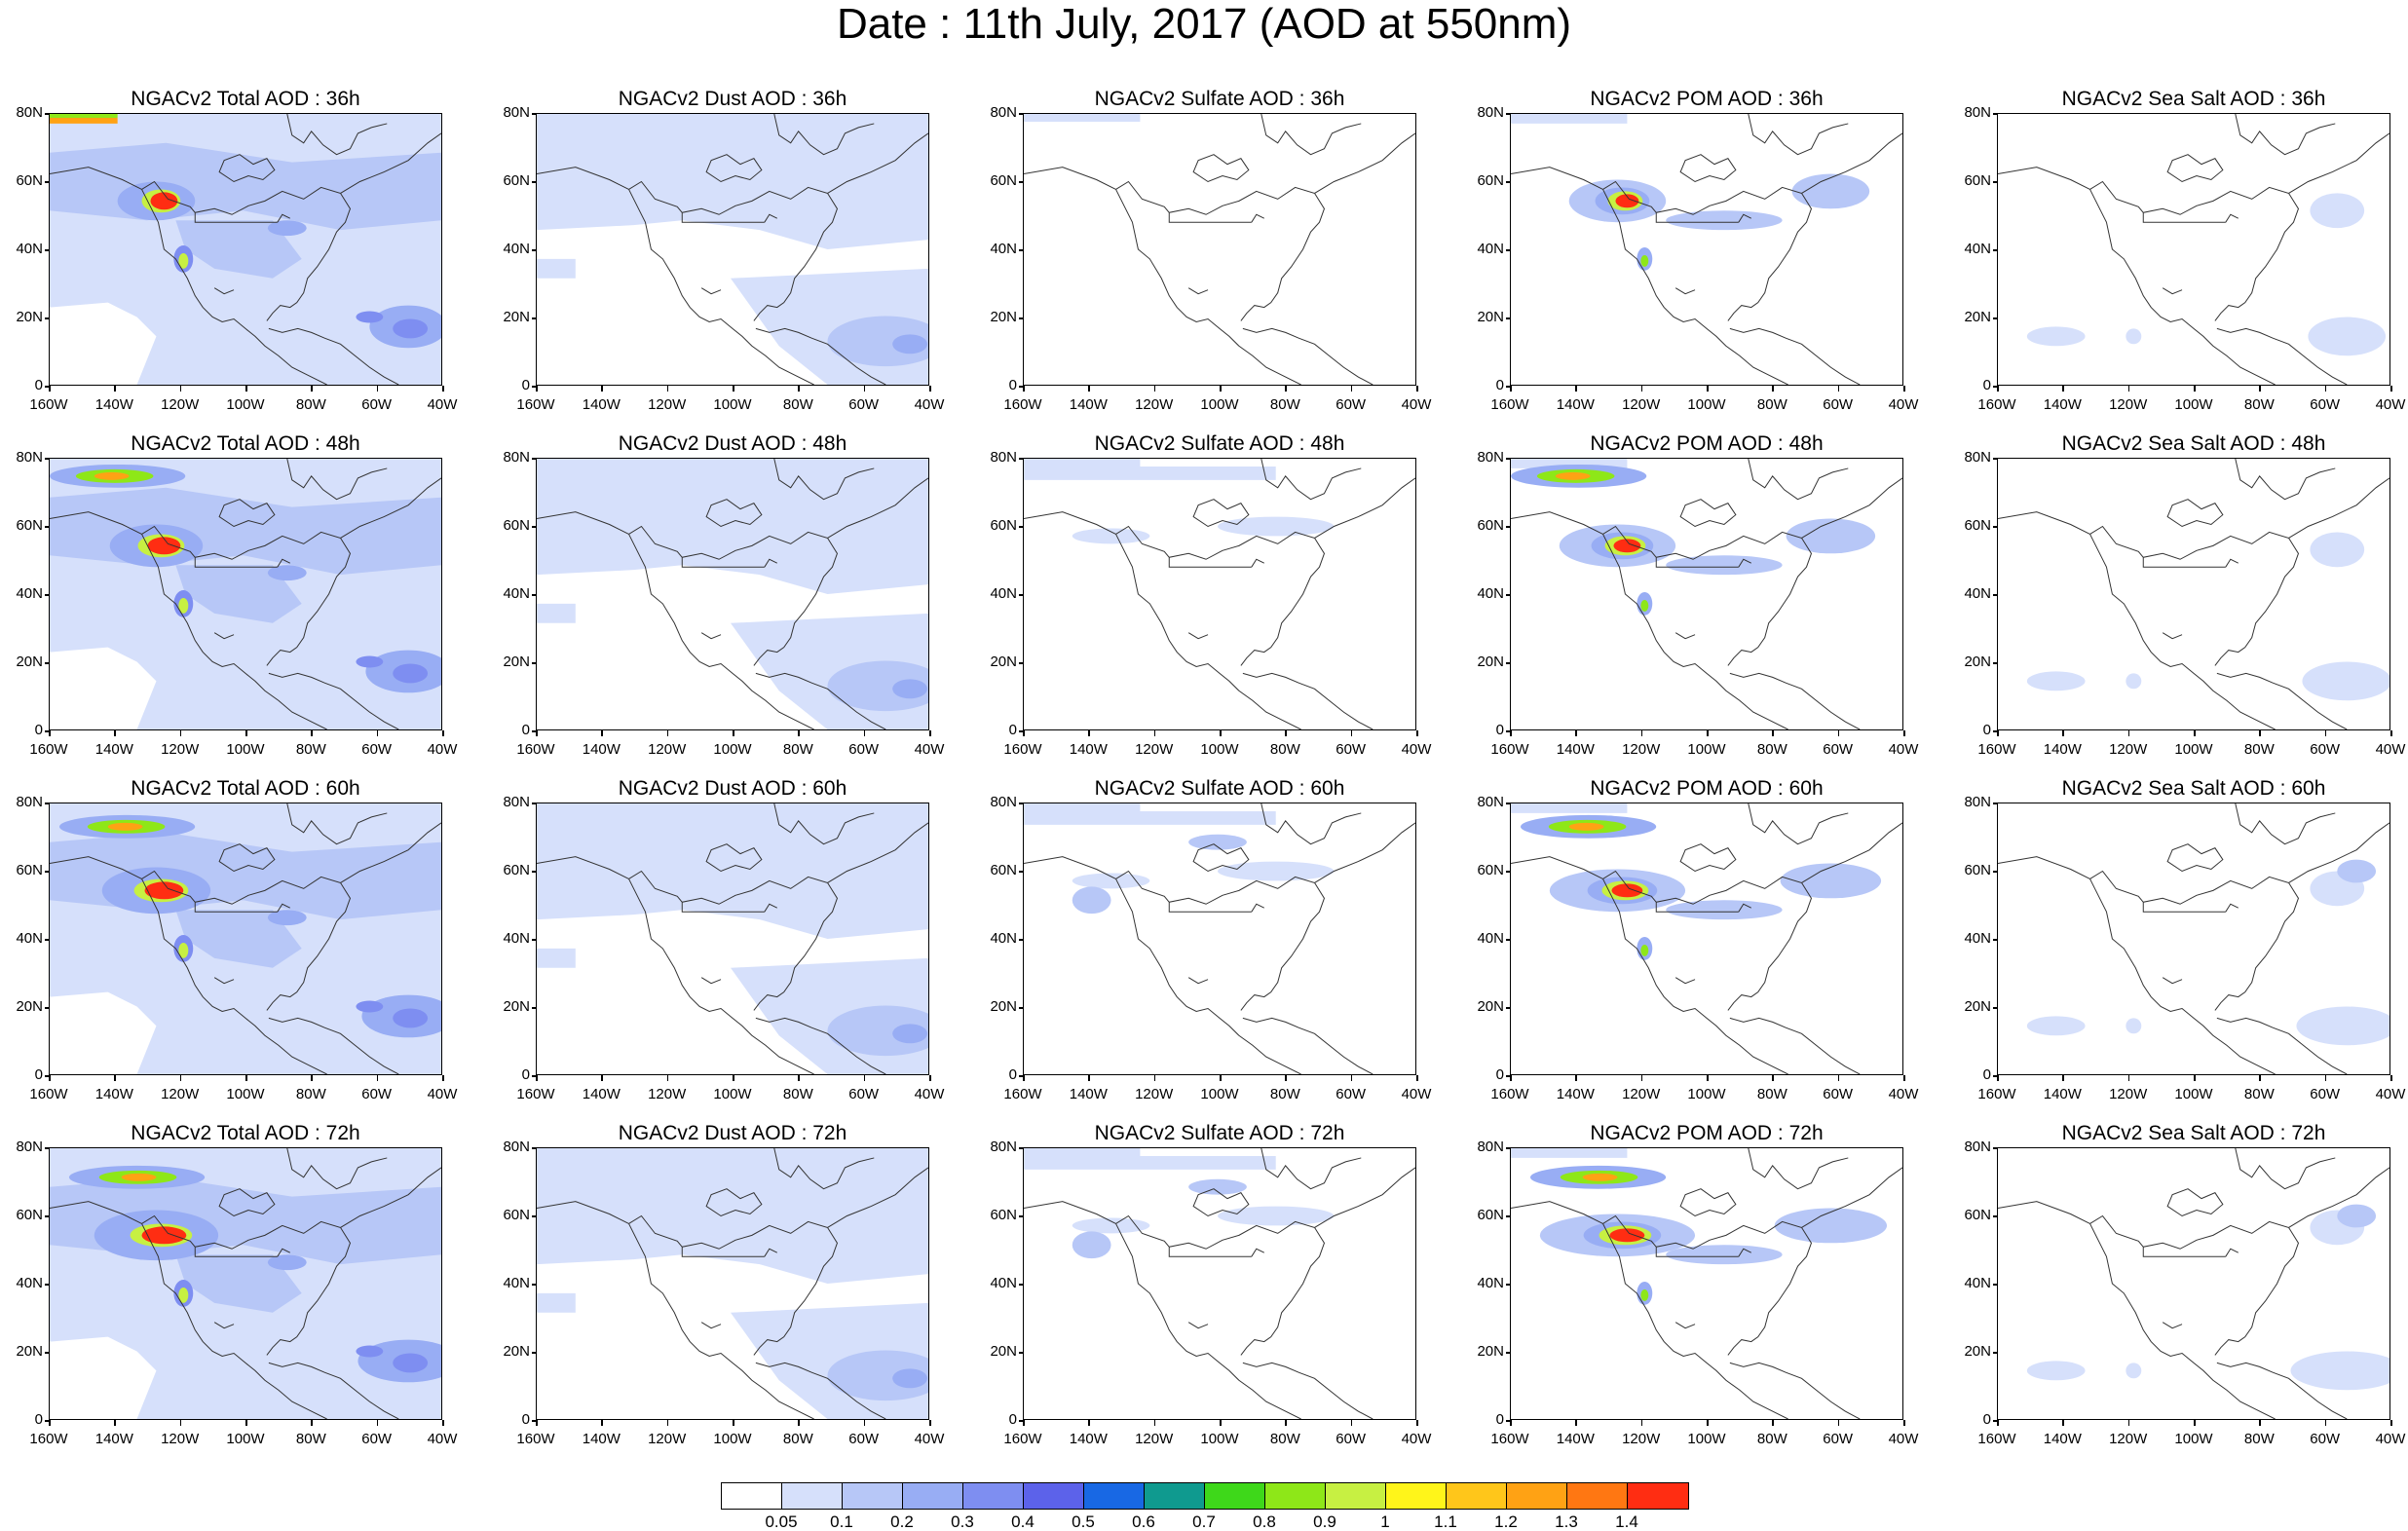 The width and height of the screenshot is (2408, 1531). Describe the element at coordinates (29, 1215) in the screenshot. I see `lat-tick-label: 60N` at that location.